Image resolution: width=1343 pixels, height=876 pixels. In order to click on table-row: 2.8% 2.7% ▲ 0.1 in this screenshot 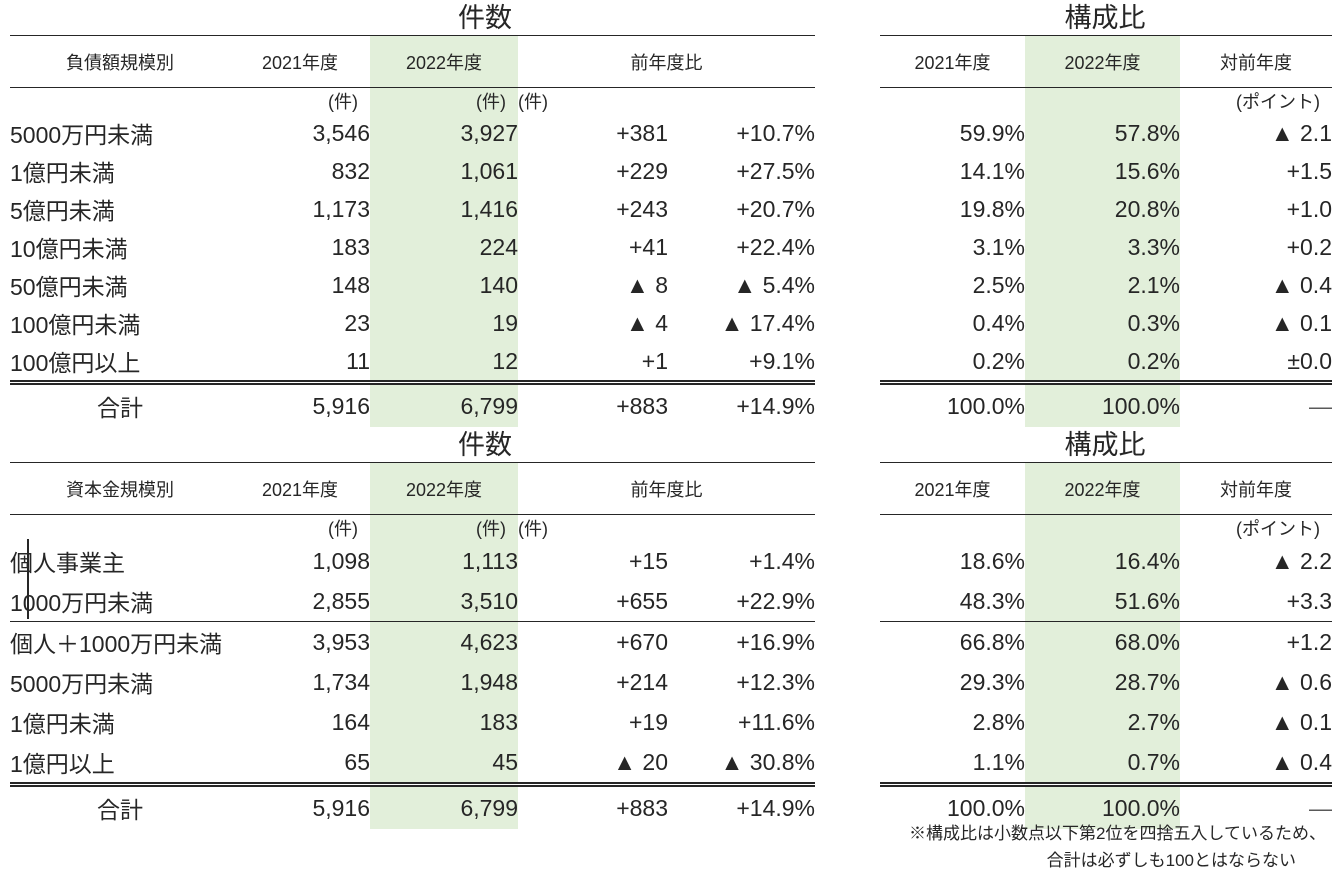, I will do `click(1106, 722)`.